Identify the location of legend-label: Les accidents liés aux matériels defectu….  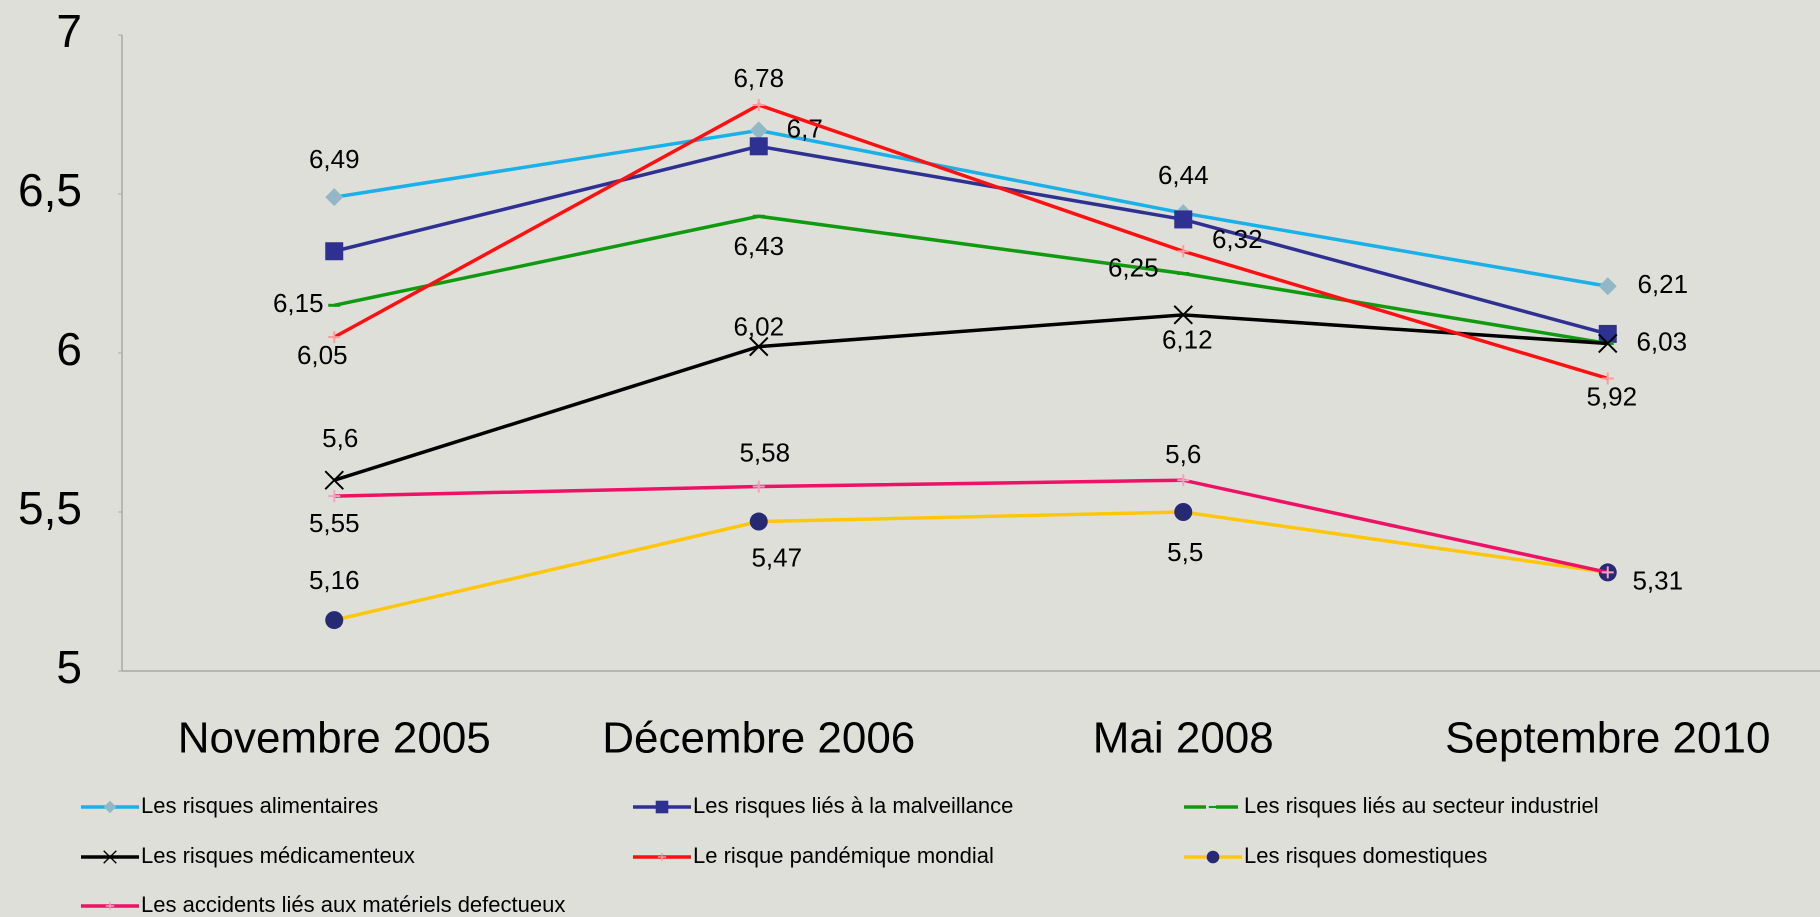
(353, 904).